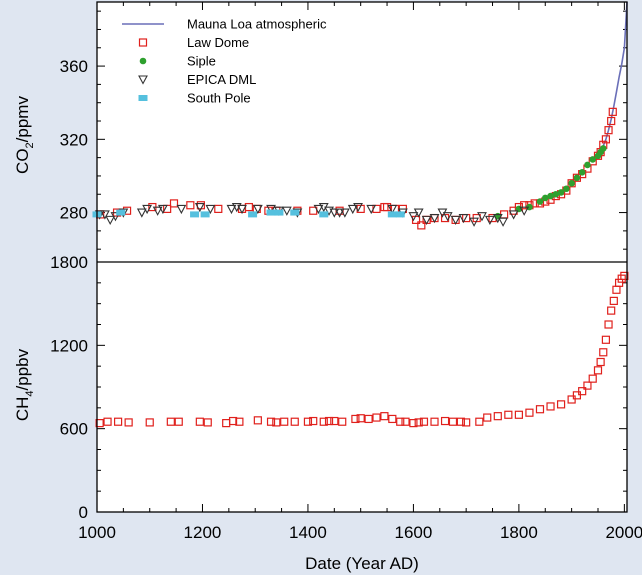 The height and width of the screenshot is (575, 642). I want to click on y-tick-label: 1200, so click(69, 345).